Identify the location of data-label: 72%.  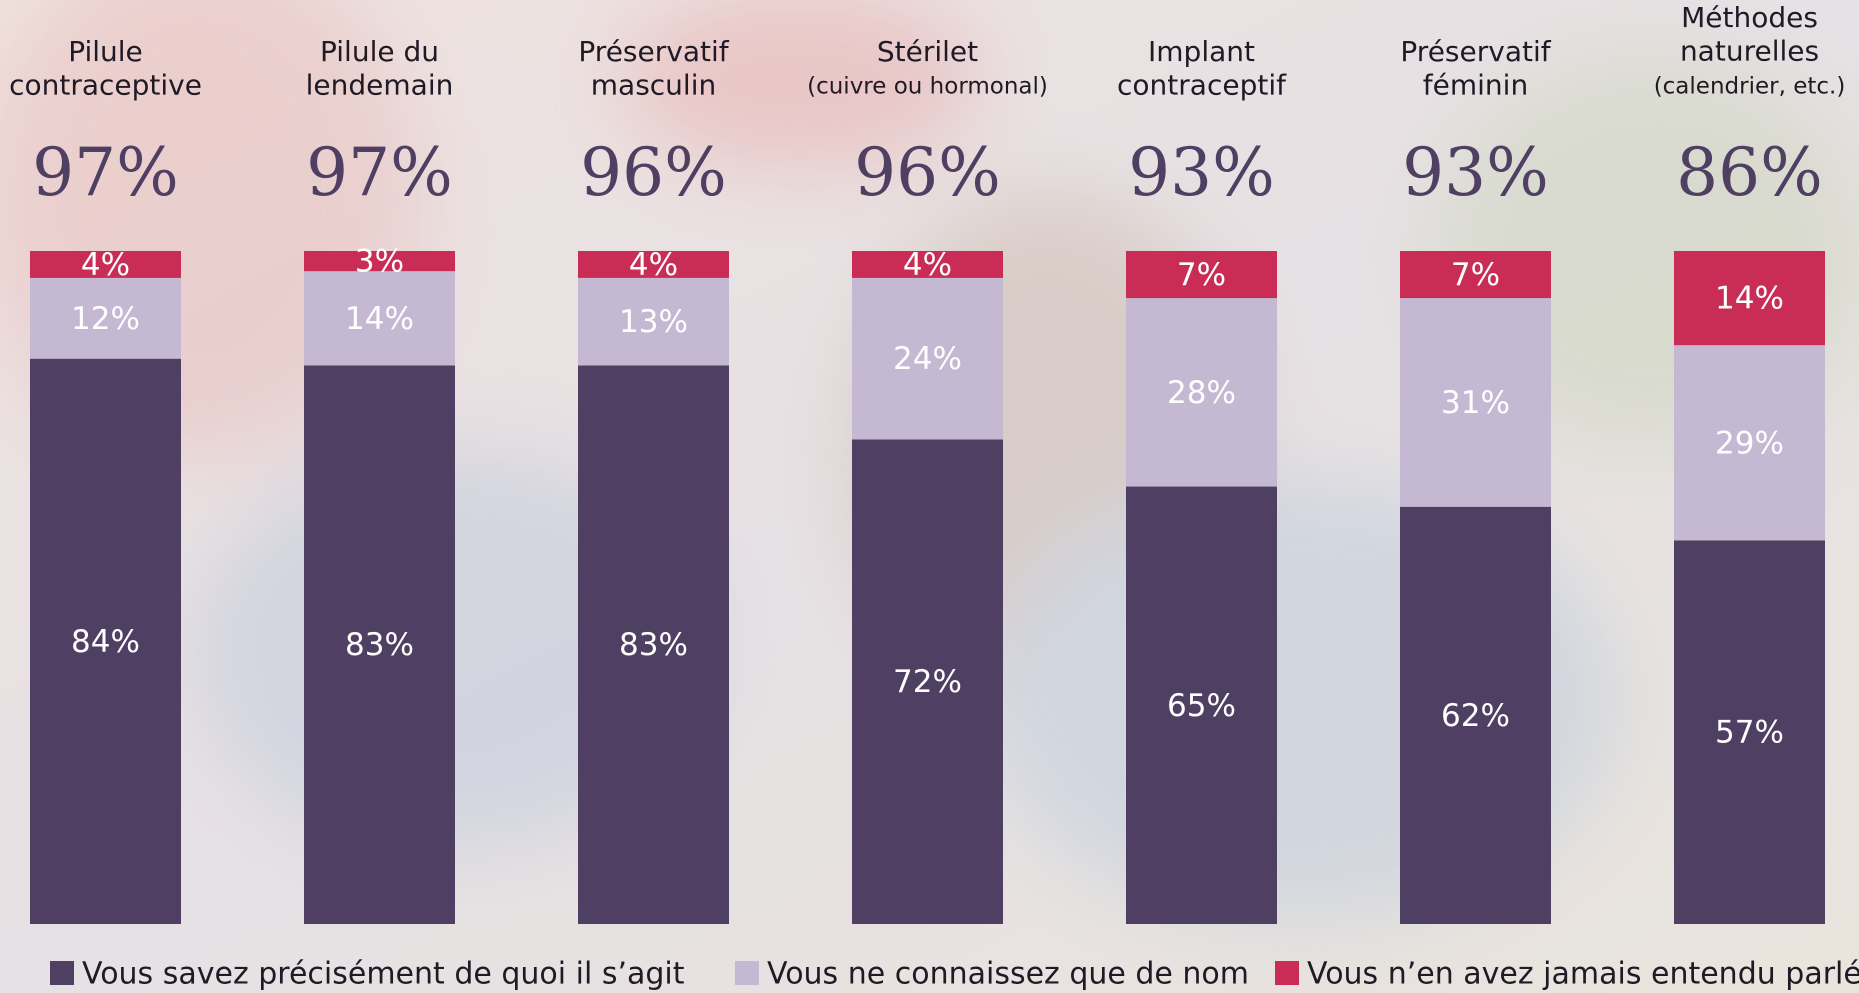
(927, 682).